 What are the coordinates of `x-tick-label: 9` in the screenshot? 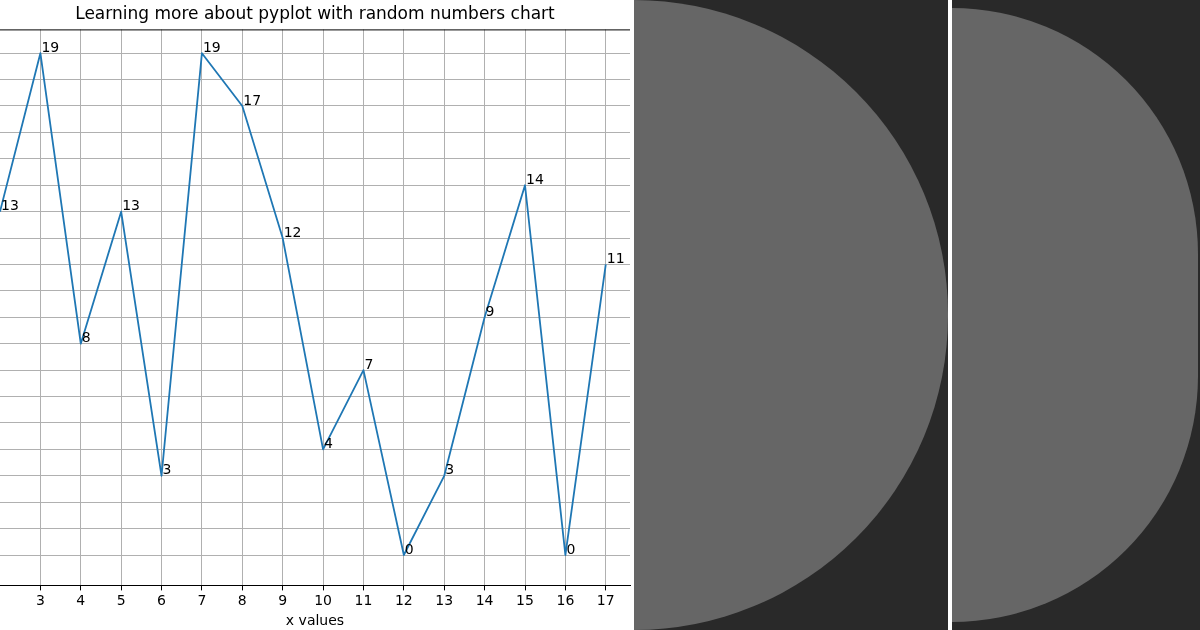 It's located at (283, 600).